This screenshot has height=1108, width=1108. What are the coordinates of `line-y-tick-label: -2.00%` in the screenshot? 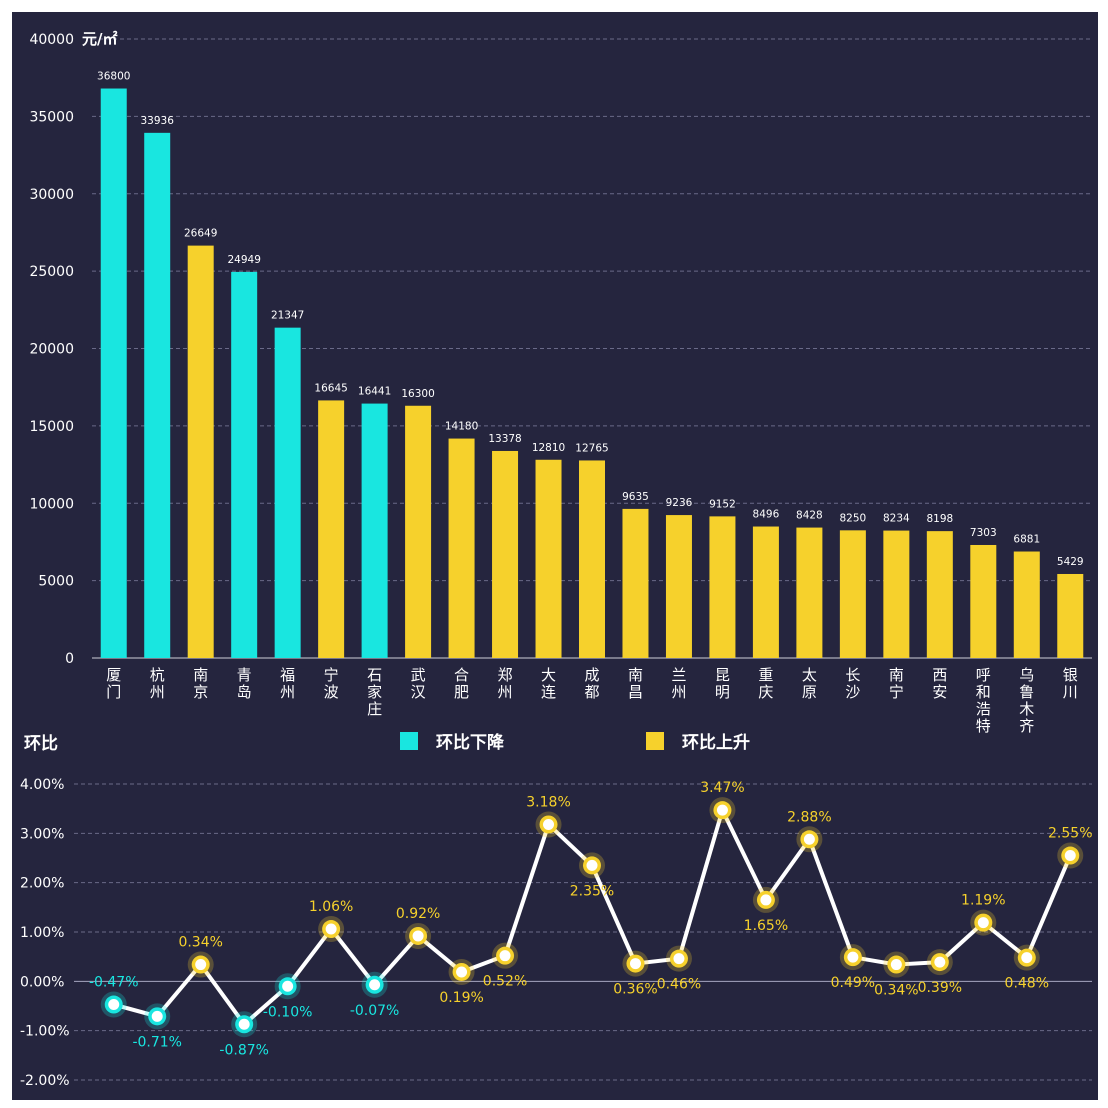 It's located at (45, 1081).